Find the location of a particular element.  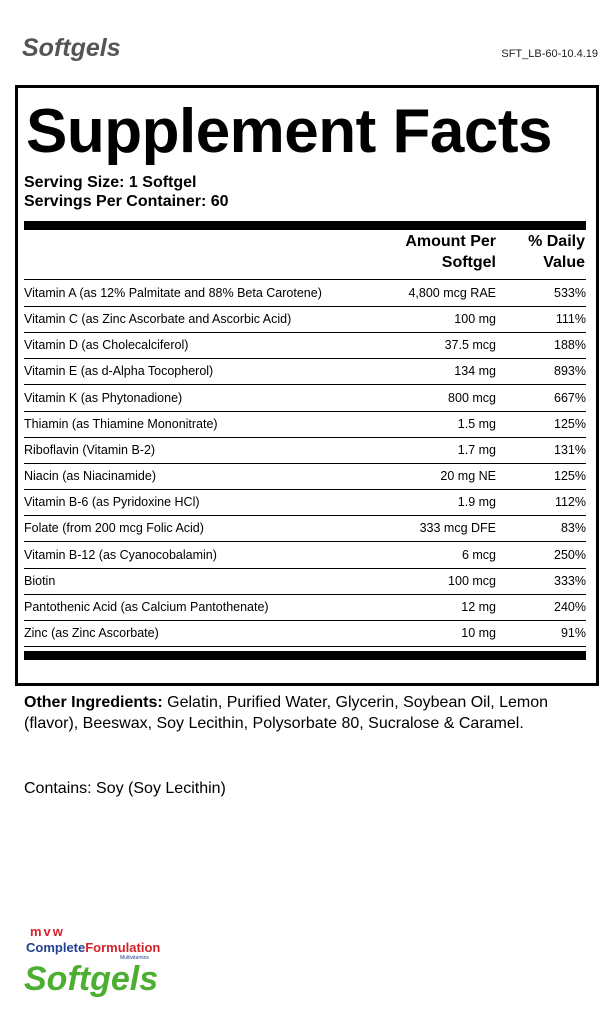

nutrient-amount: 1.9 mg is located at coordinates (476, 502).